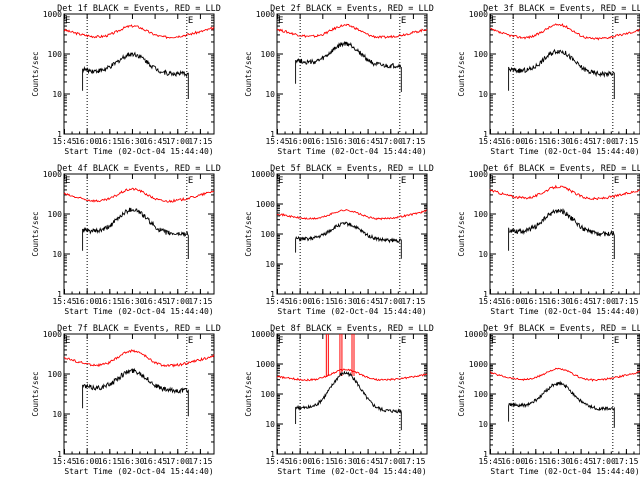 Image resolution: width=640 pixels, height=480 pixels. I want to click on chart-title: Det 8f BLACK = Events, RED = LLD, so click(352, 329).